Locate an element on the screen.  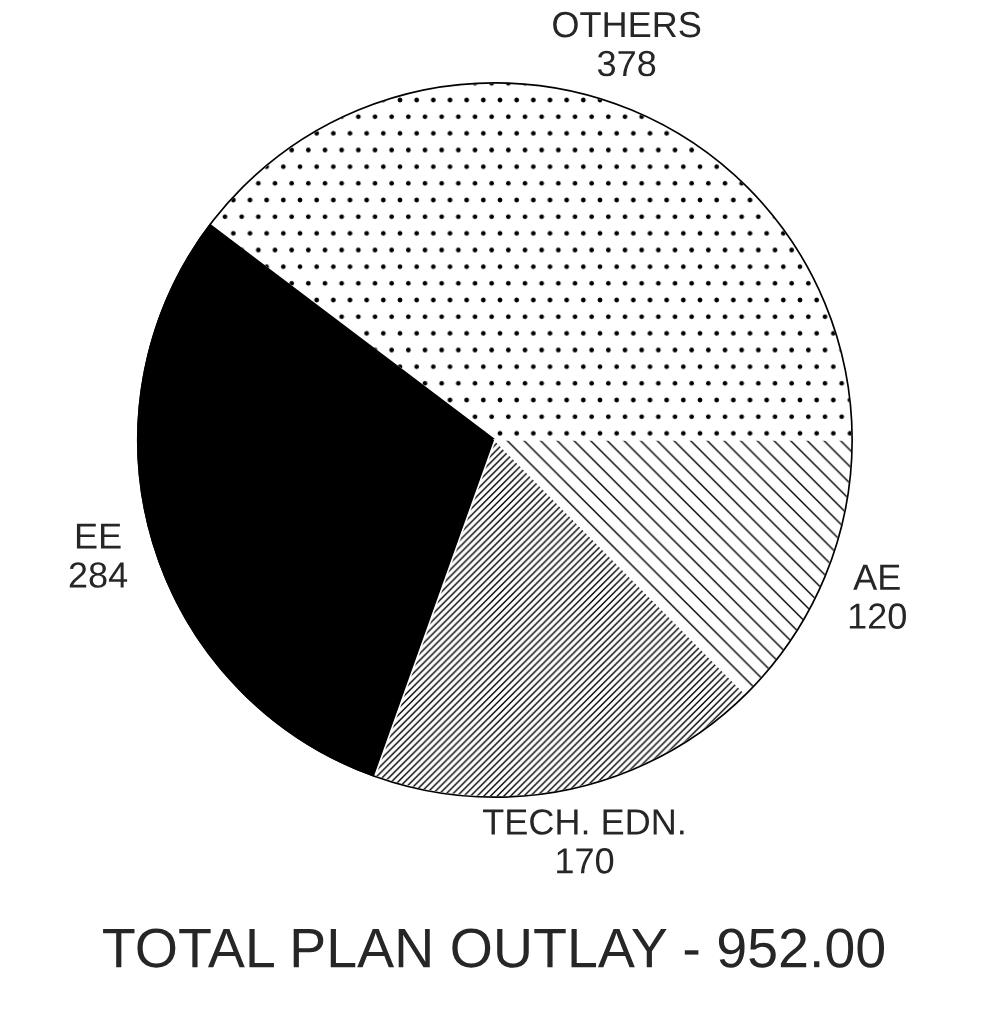
data-label: 284 is located at coordinates (98, 575).